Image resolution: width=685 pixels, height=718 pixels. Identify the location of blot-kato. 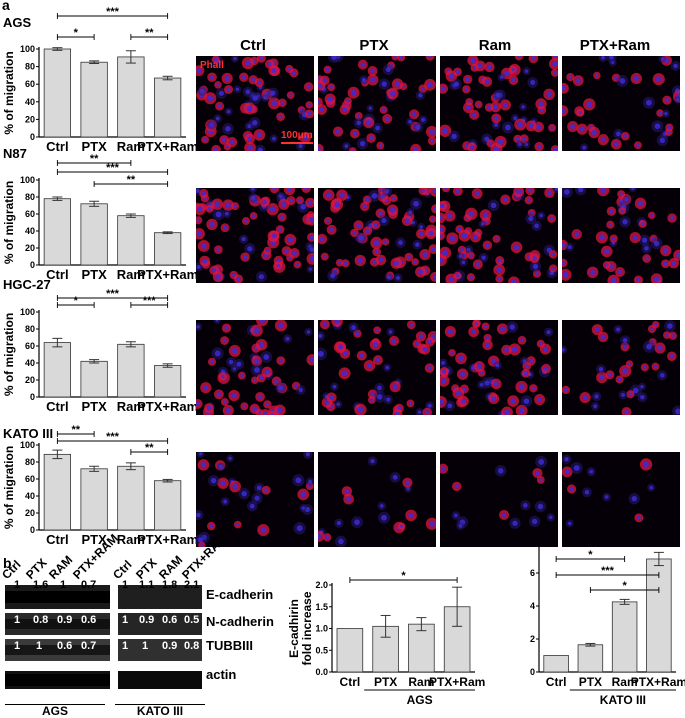
(160, 643).